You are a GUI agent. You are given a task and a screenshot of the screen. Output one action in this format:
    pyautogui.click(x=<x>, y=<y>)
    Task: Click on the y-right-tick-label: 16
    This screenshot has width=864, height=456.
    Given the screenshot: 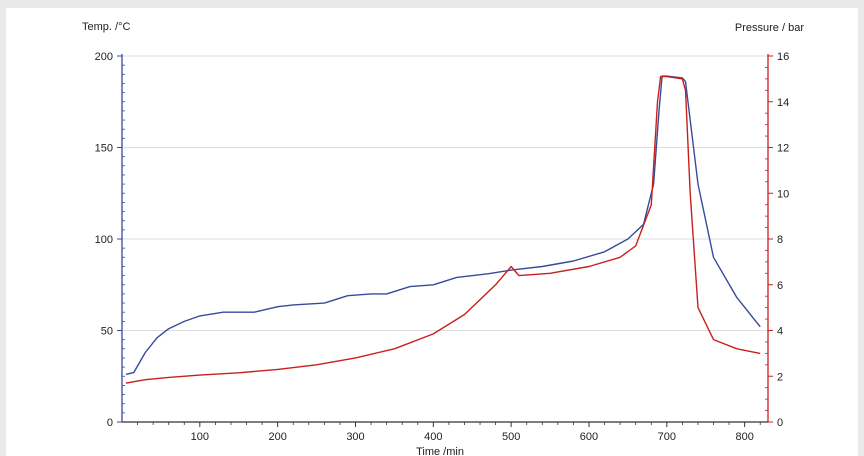 What is the action you would take?
    pyautogui.click(x=783, y=57)
    